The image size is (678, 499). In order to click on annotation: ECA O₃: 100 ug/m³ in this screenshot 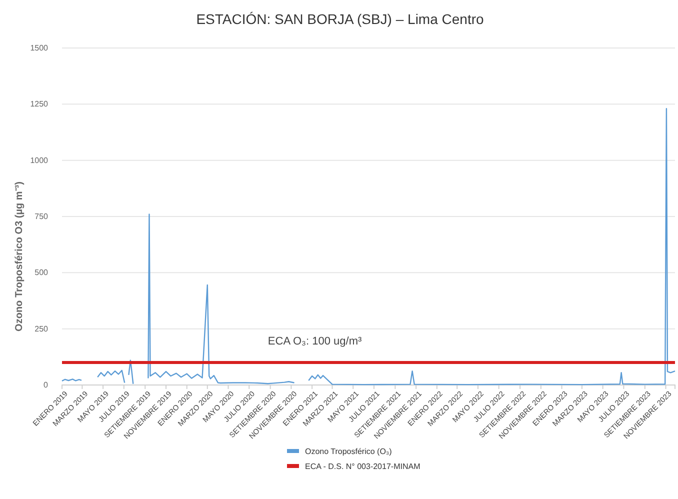, I will do `click(315, 342)`.